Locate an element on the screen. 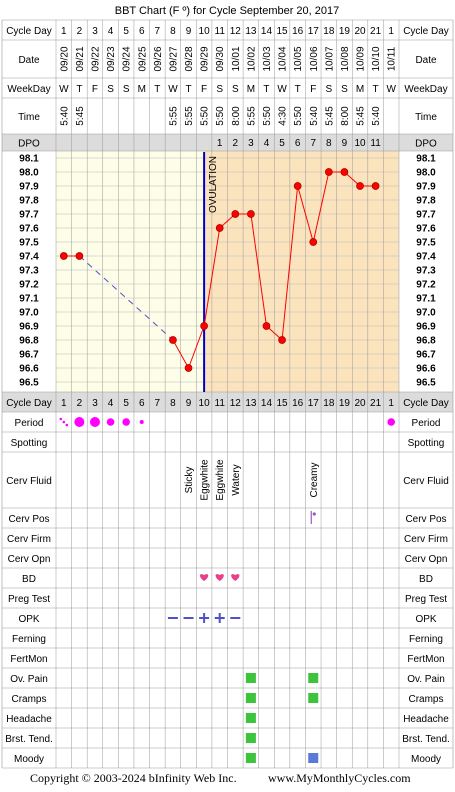 This screenshot has height=792, width=455. dpo-label: 10 is located at coordinates (360, 143).